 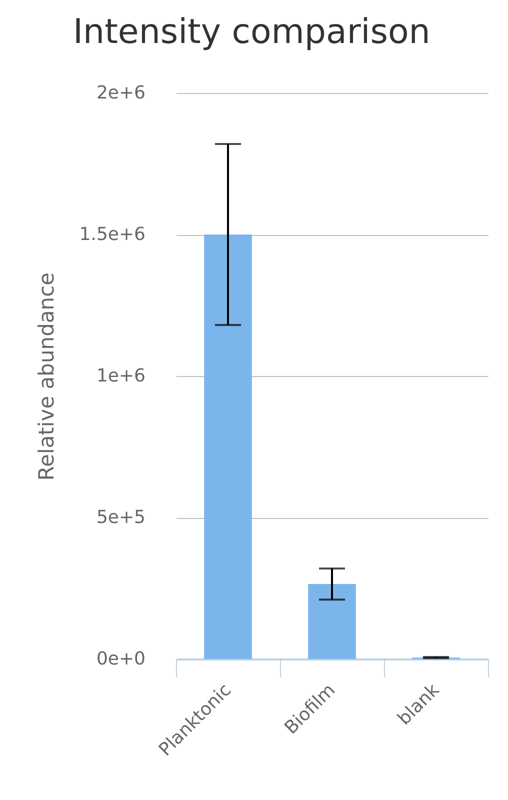 What do you see at coordinates (121, 93) in the screenshot?
I see `y-tick-label: 2e+6` at bounding box center [121, 93].